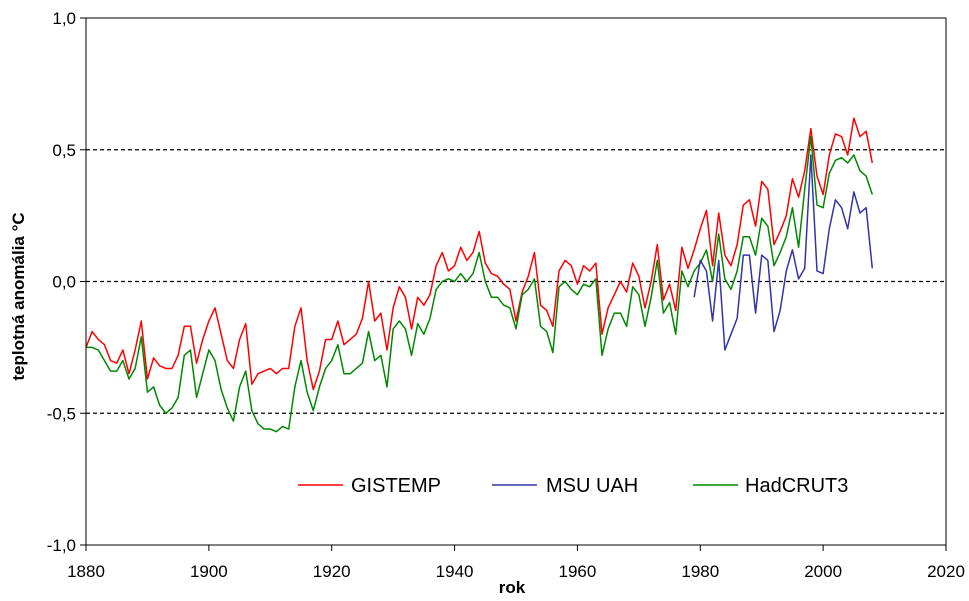  I want to click on x-tick-label: 1880, so click(86, 571).